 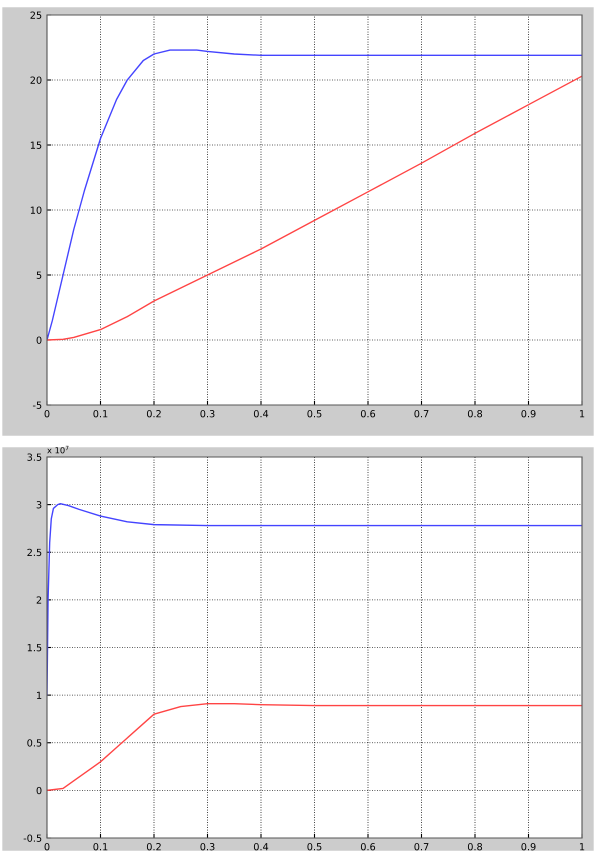 I want to click on y-tick-label: -5, so click(x=37, y=405).